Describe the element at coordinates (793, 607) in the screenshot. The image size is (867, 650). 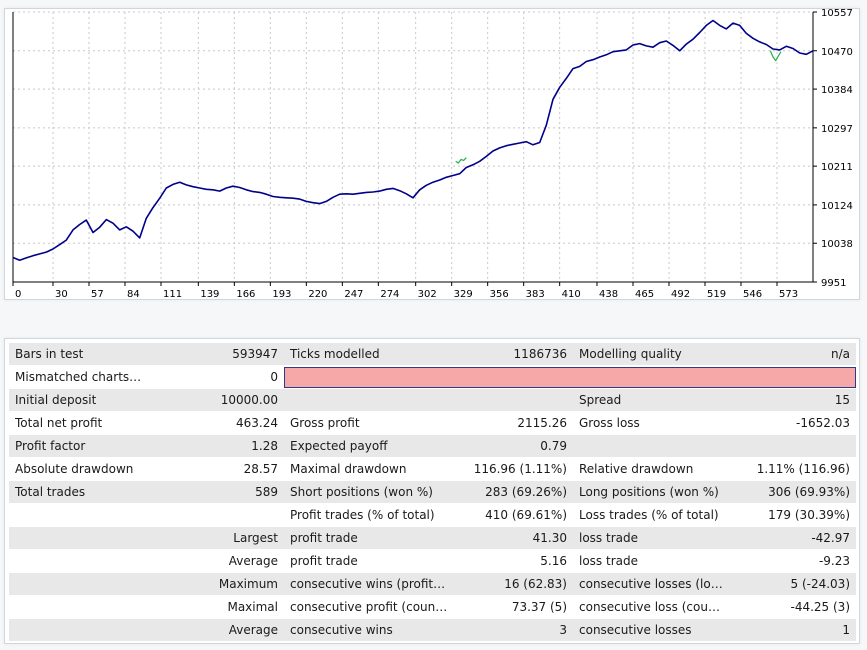
I see `report-cell: -44.25 (3)` at that location.